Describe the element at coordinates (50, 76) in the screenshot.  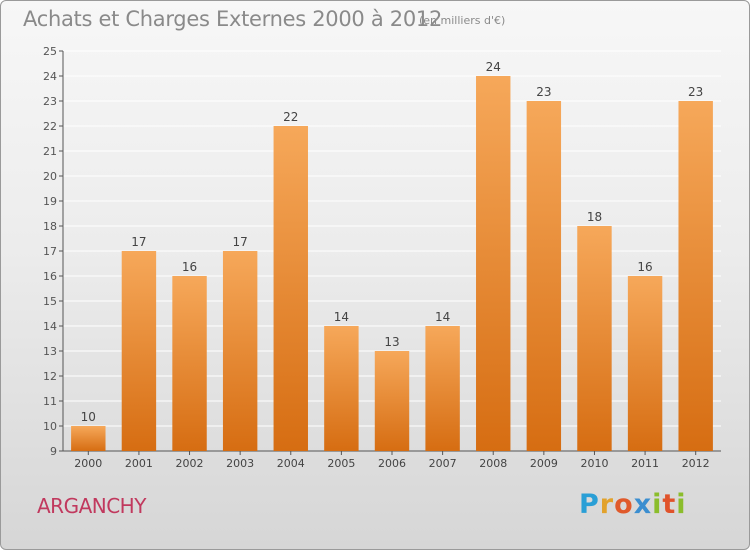
I see `y-tick-label: 24` at that location.